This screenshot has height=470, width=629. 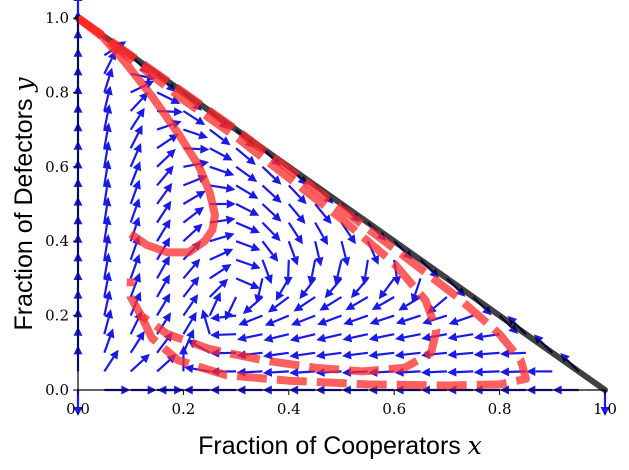 I want to click on x-tick-label: 0.8, so click(x=500, y=409).